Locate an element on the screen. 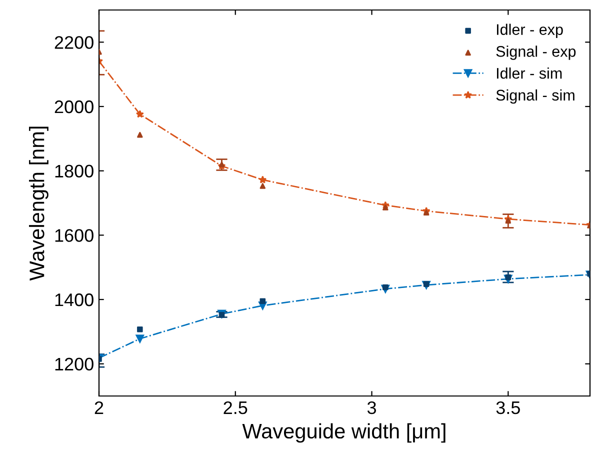  x-tick-label: 3 is located at coordinates (371, 407).